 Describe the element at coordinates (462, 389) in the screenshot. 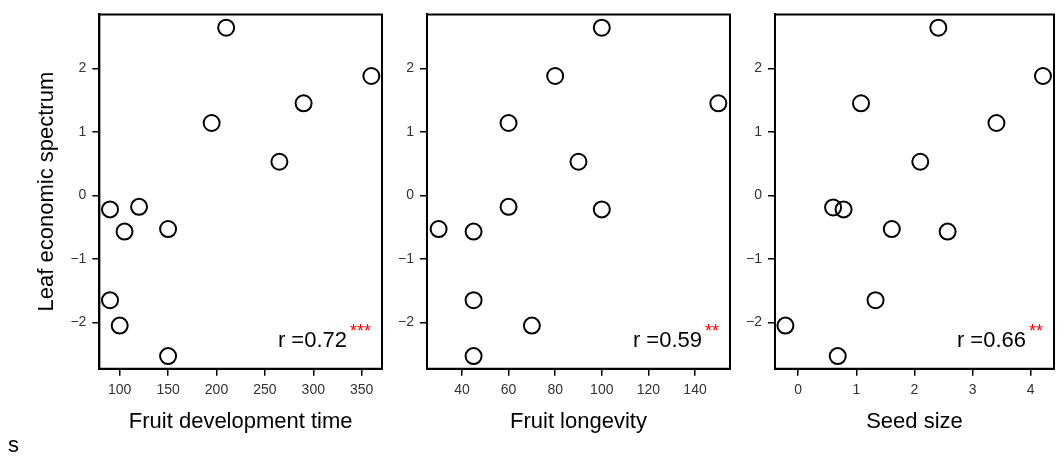

I see `x-tick-label: 40` at that location.